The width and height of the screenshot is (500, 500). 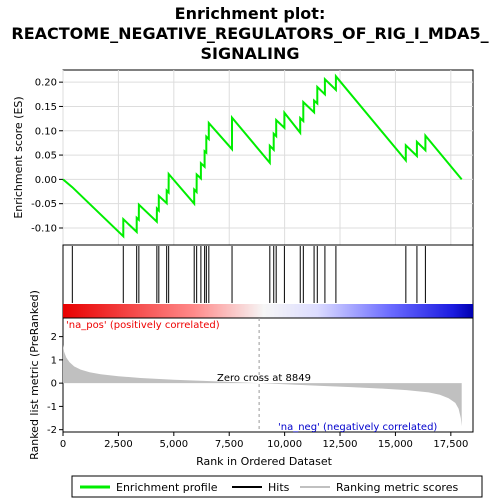 I want to click on metric-y-tick-label: -1, so click(x=52, y=407).